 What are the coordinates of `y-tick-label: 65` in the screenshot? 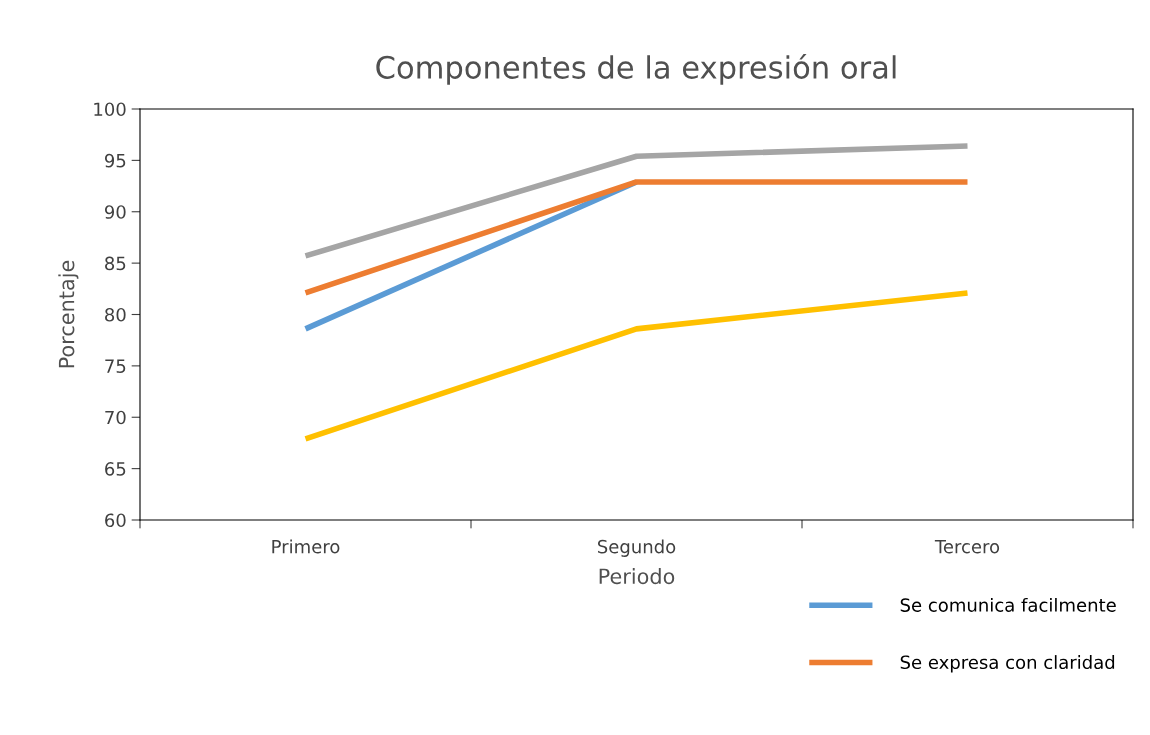 It's located at (115, 469).